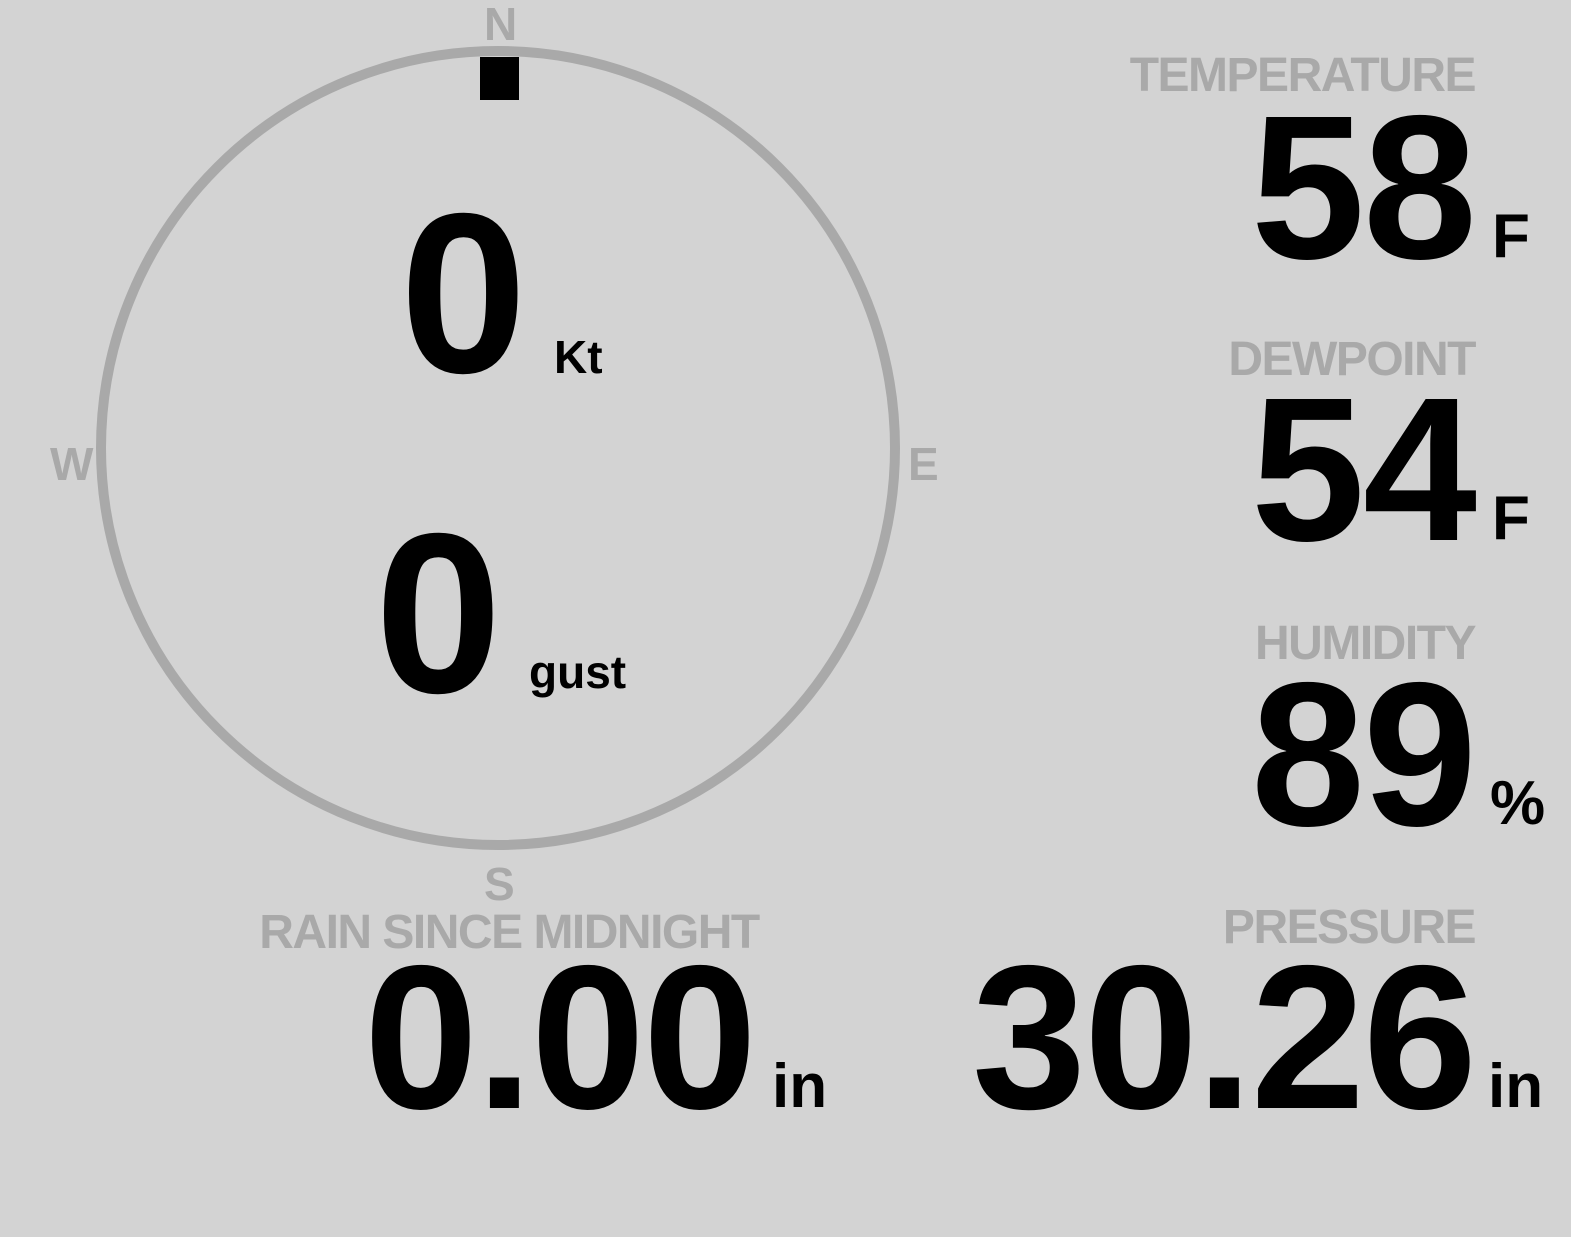 The image size is (1571, 1237). I want to click on wind-direction-indicator, so click(499, 78).